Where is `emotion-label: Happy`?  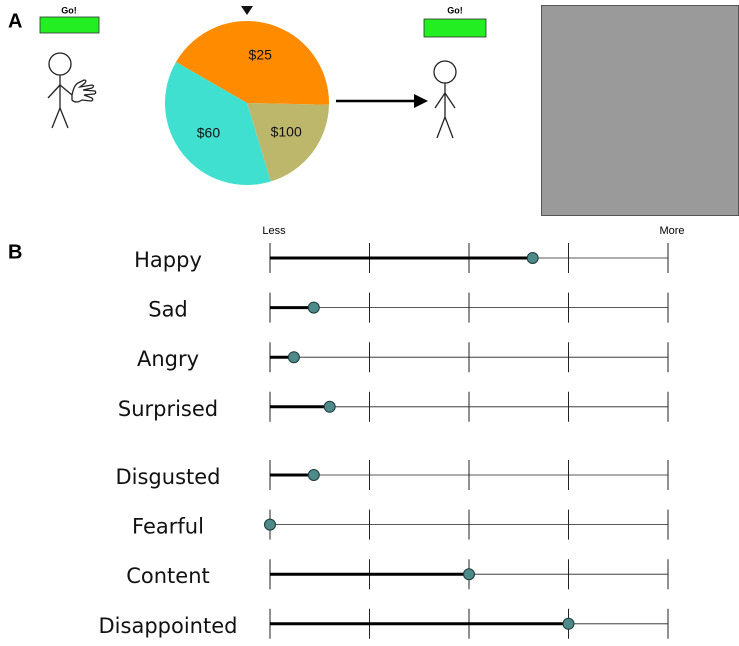 emotion-label: Happy is located at coordinates (168, 260).